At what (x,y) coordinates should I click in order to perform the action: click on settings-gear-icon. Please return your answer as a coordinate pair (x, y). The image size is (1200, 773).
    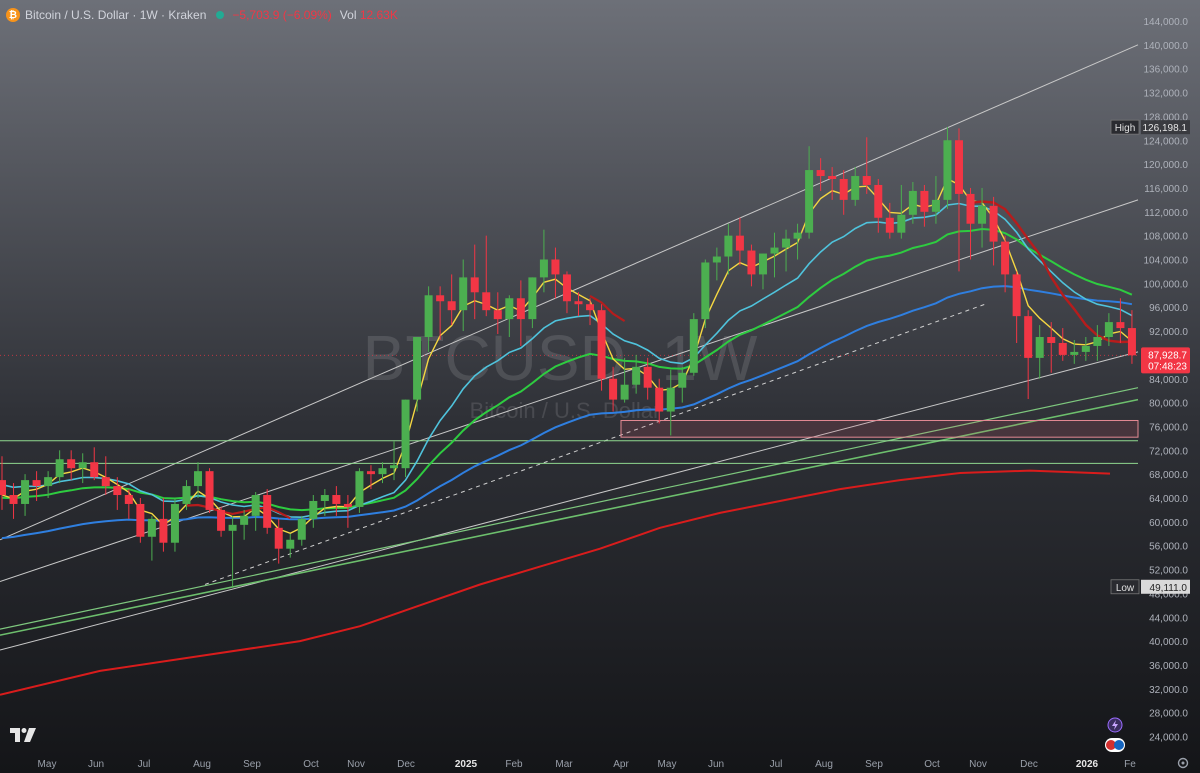
    Looking at the image, I should click on (1183, 763).